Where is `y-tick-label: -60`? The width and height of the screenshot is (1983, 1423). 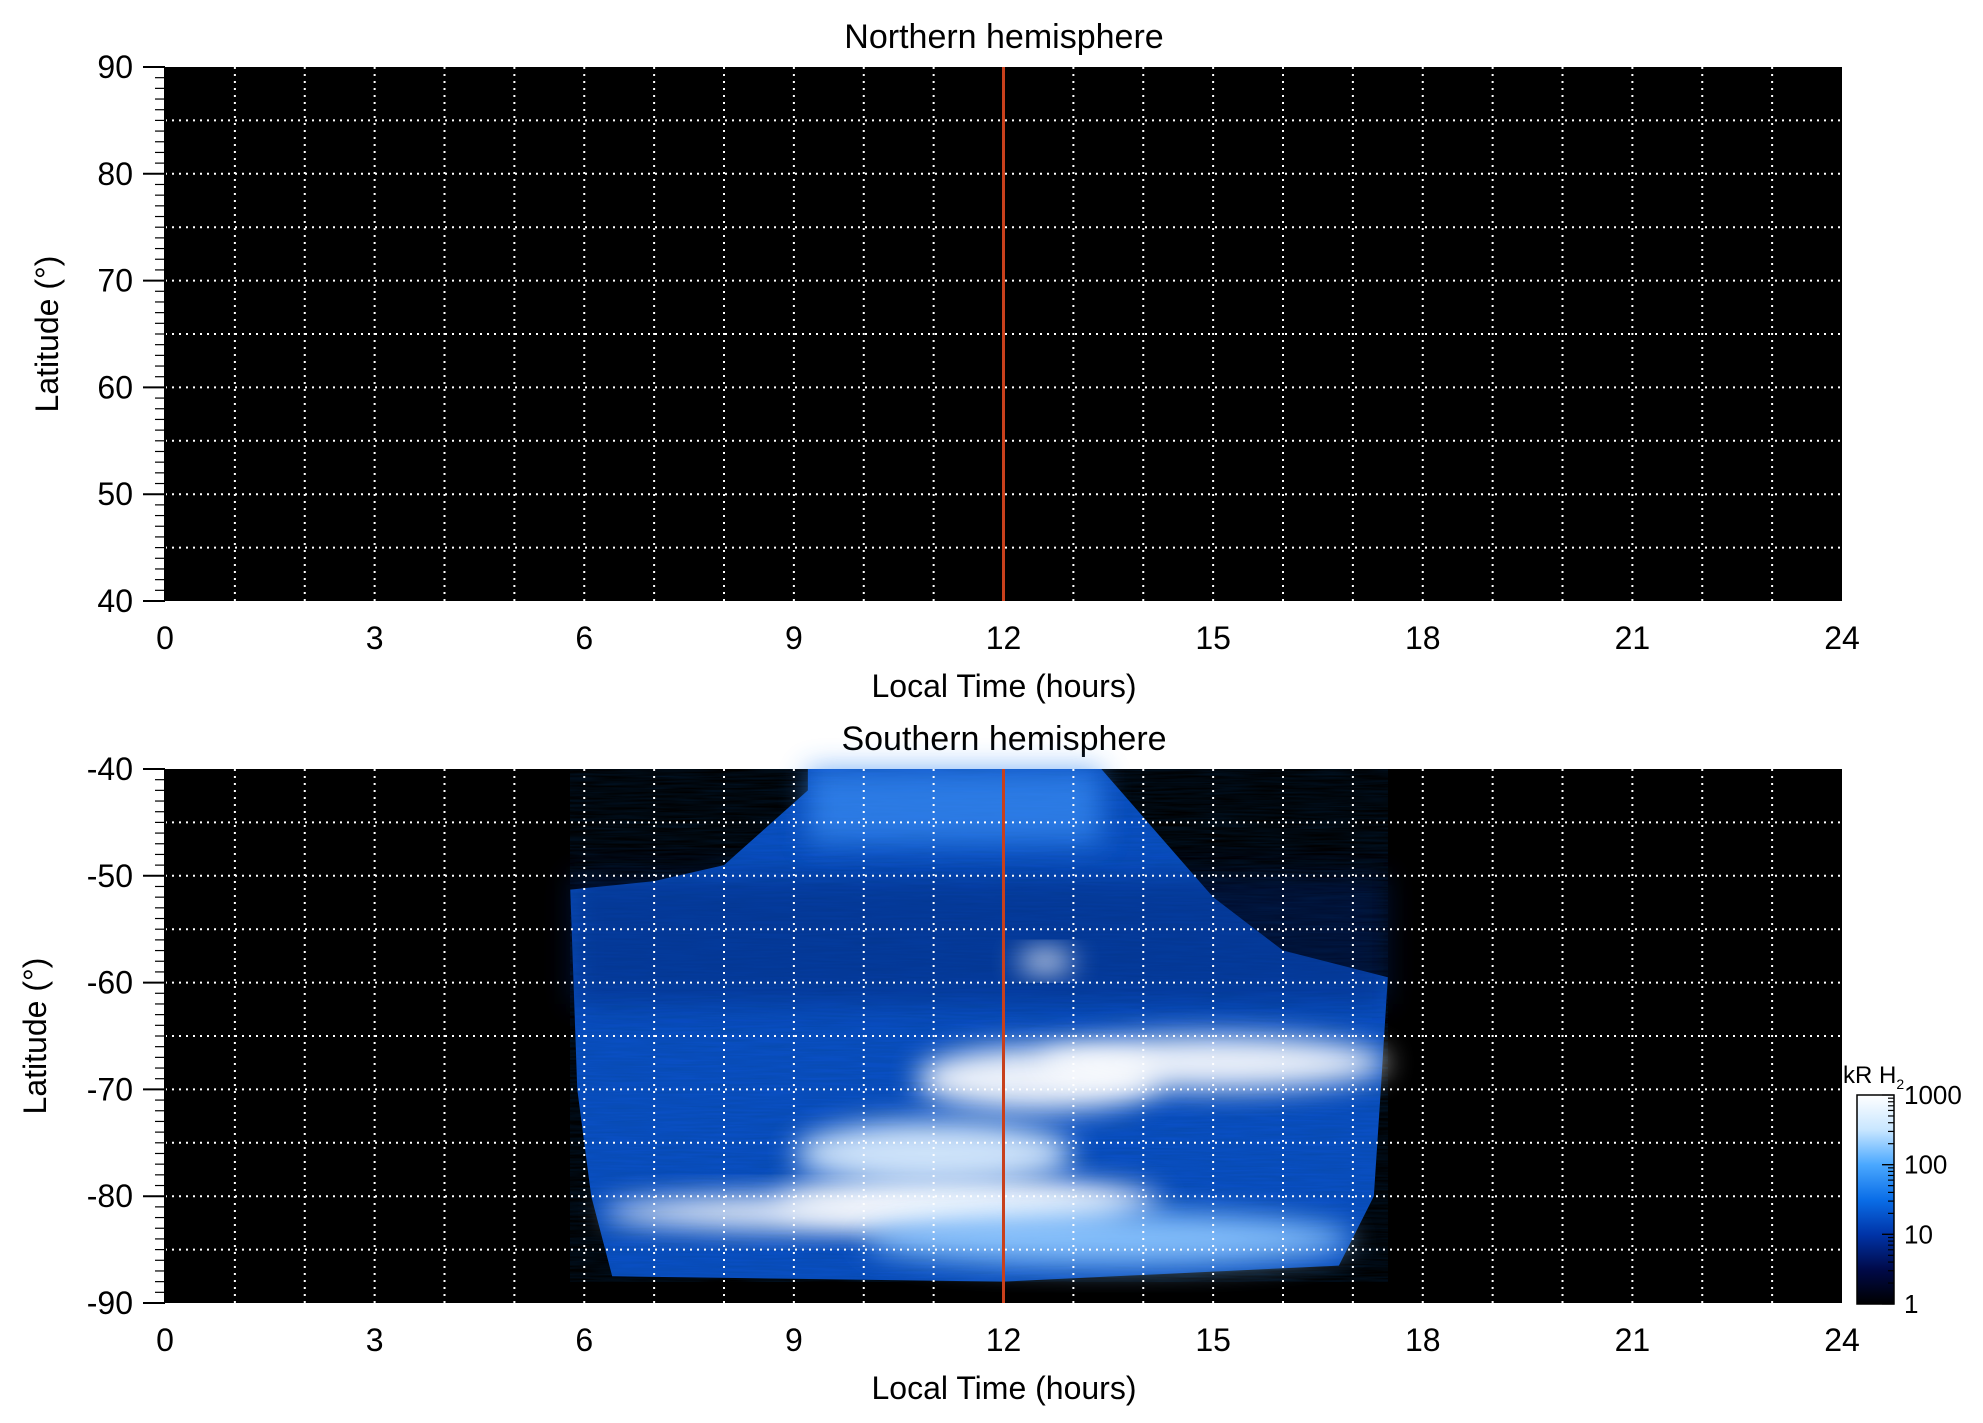
y-tick-label: -60 is located at coordinates (110, 983).